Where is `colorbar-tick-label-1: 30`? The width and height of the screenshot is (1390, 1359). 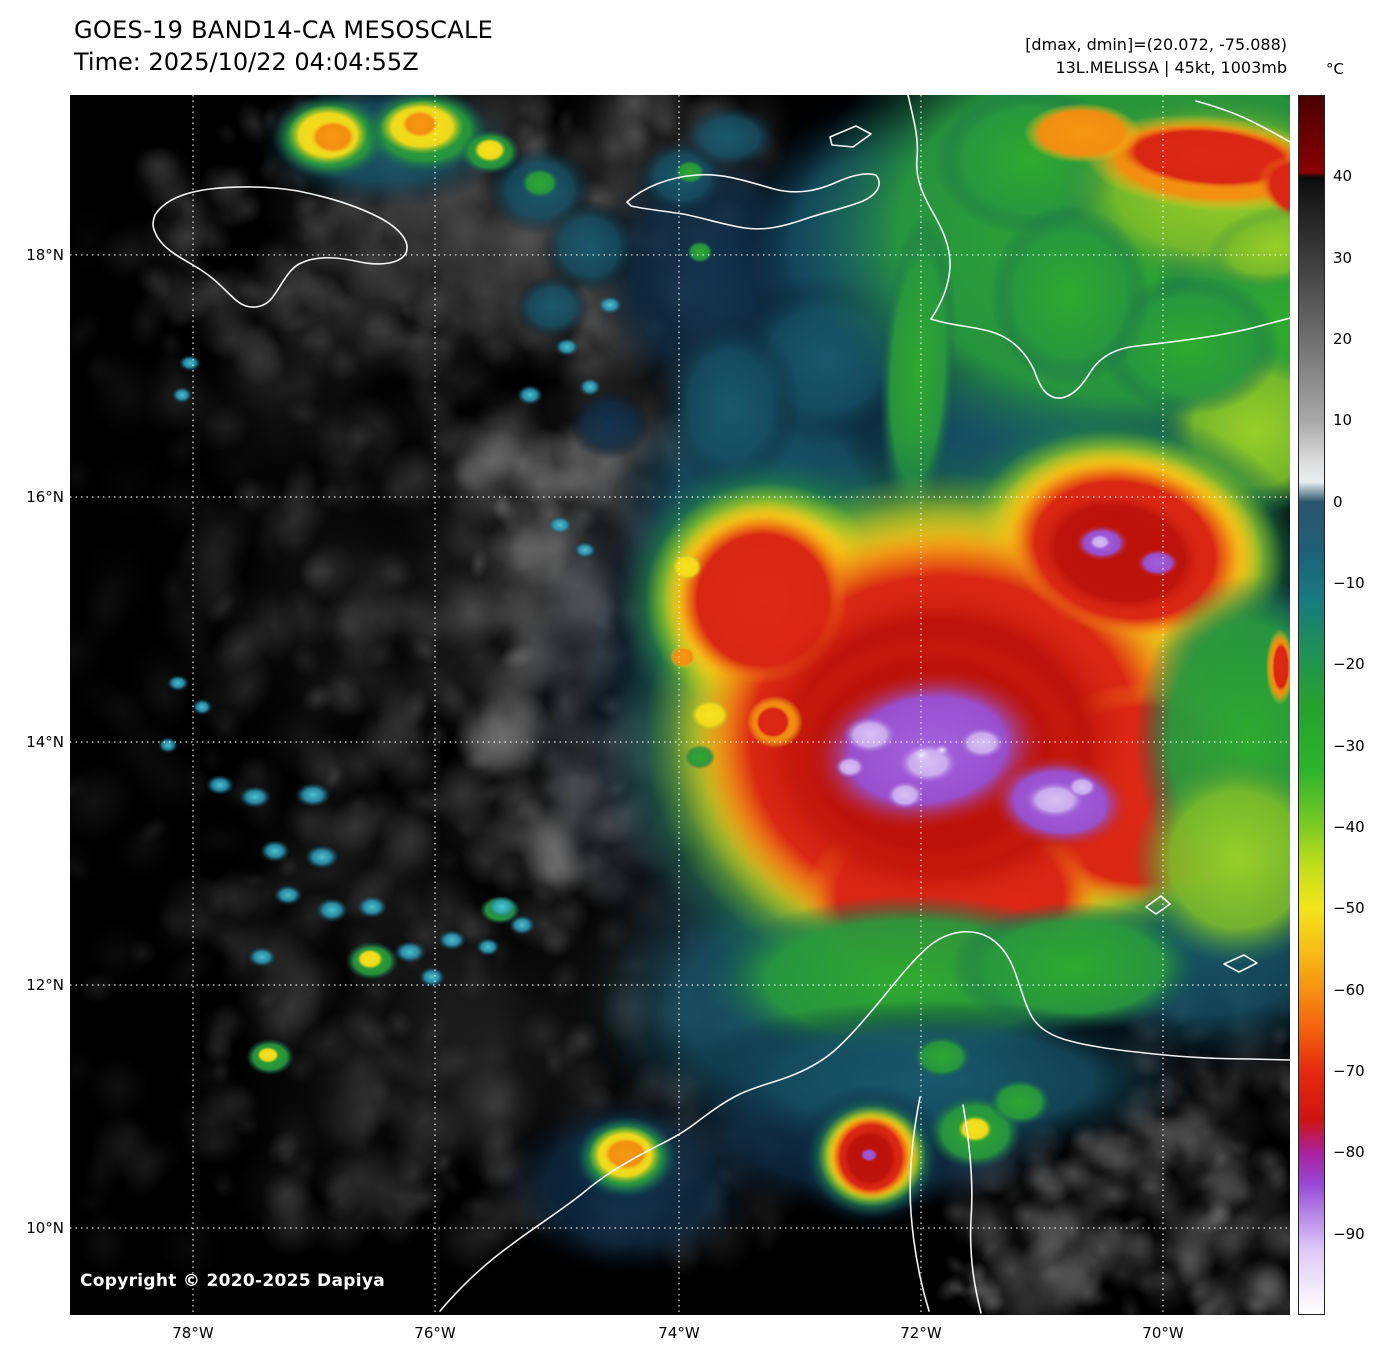
colorbar-tick-label-1: 30 is located at coordinates (1343, 257).